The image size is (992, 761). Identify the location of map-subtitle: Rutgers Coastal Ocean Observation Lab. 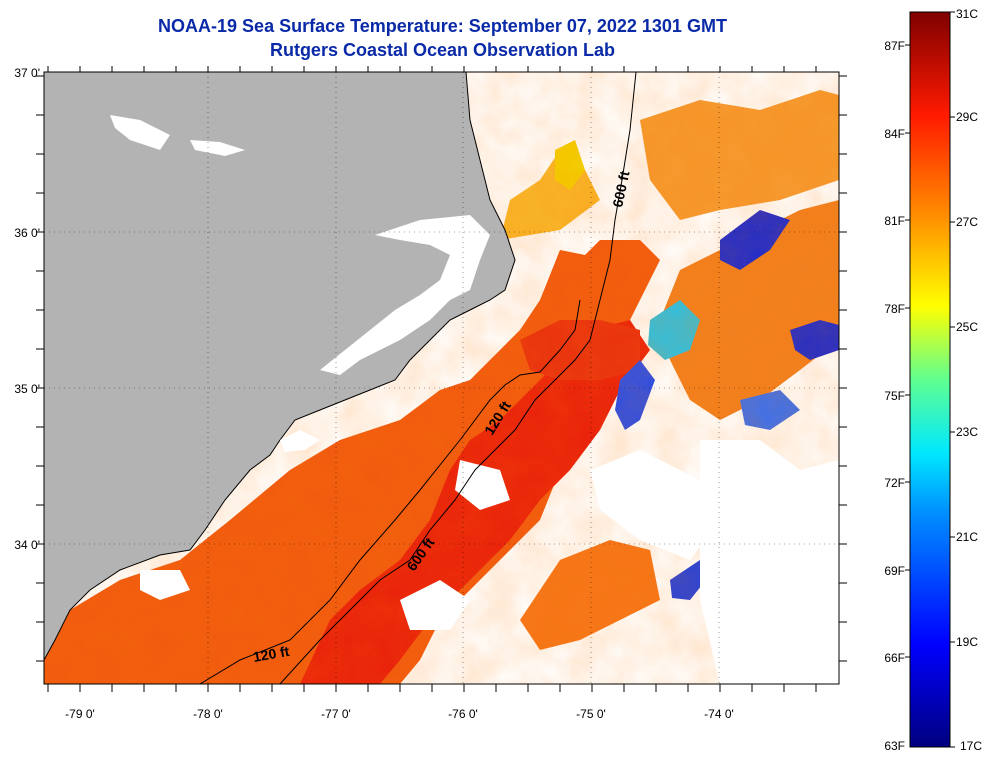
(442, 50).